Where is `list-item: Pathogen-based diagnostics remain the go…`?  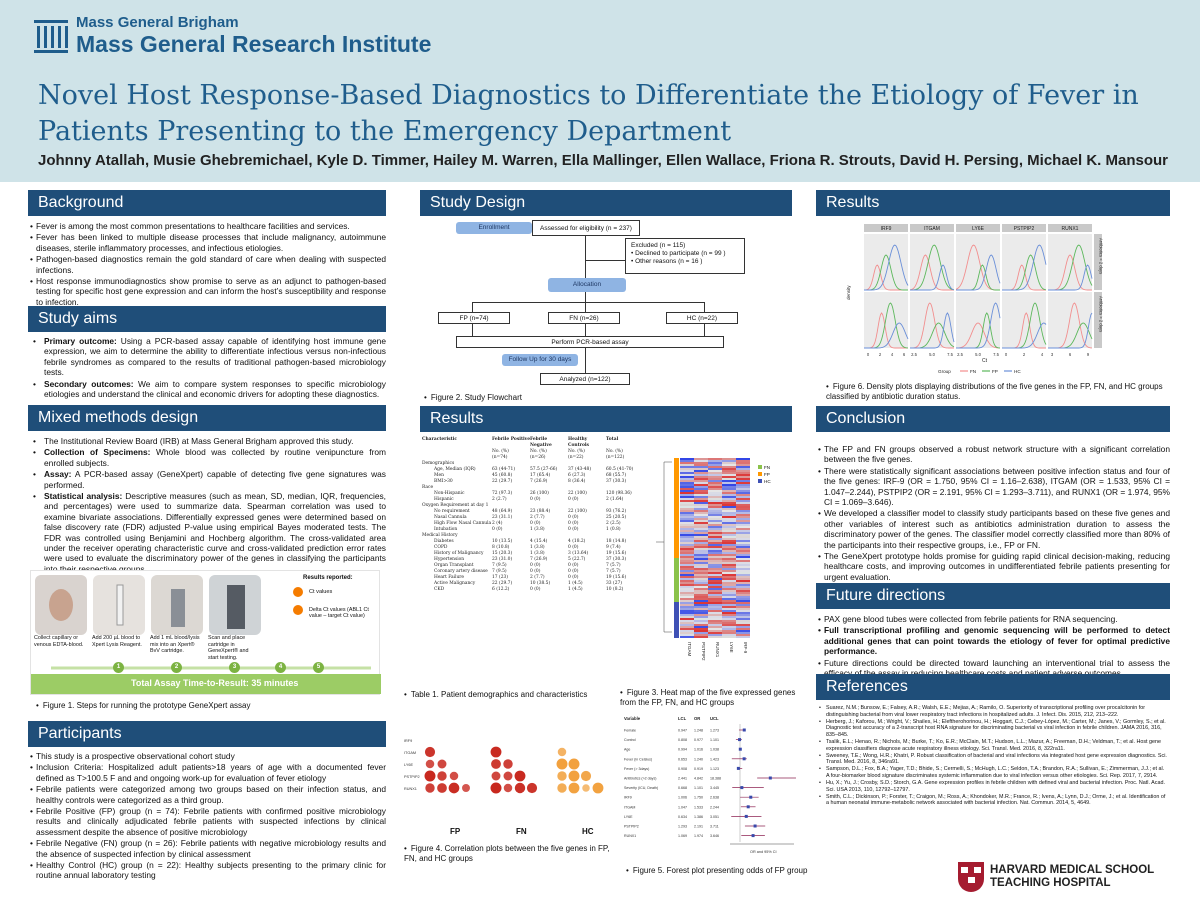 list-item: Pathogen-based diagnostics remain the go… is located at coordinates (208, 264).